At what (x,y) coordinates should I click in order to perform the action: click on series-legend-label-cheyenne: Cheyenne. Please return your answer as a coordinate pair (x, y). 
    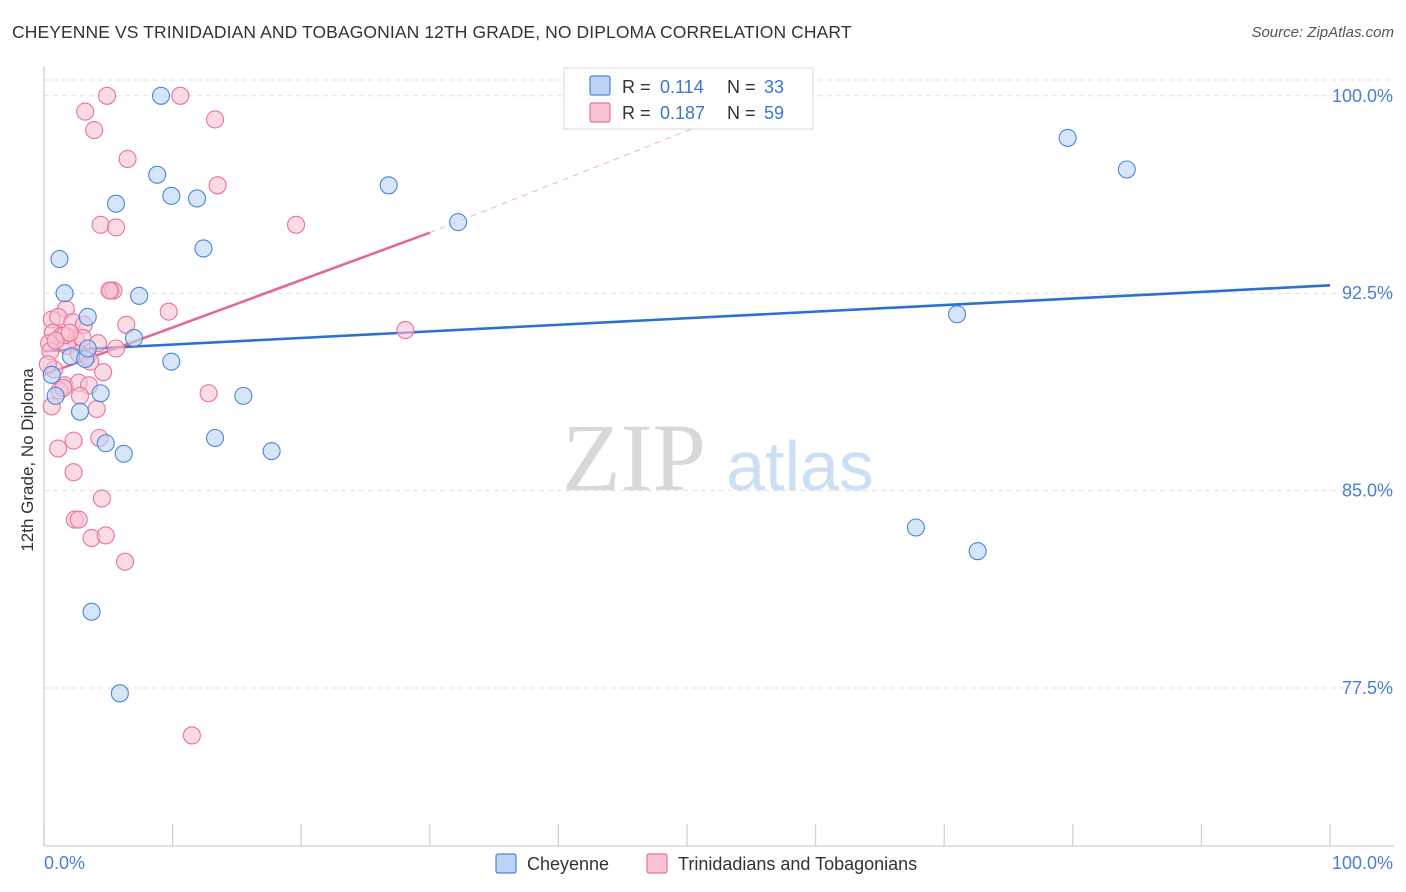
    Looking at the image, I should click on (568, 864).